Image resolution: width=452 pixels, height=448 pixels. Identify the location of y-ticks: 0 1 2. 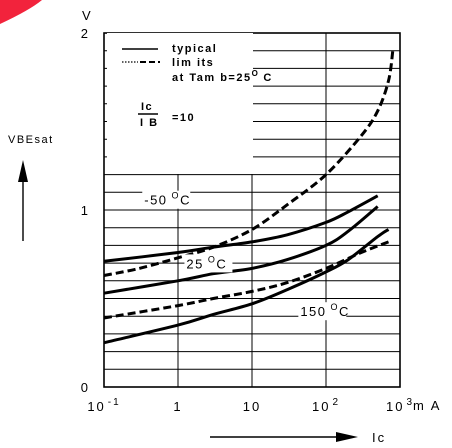
(85, 210).